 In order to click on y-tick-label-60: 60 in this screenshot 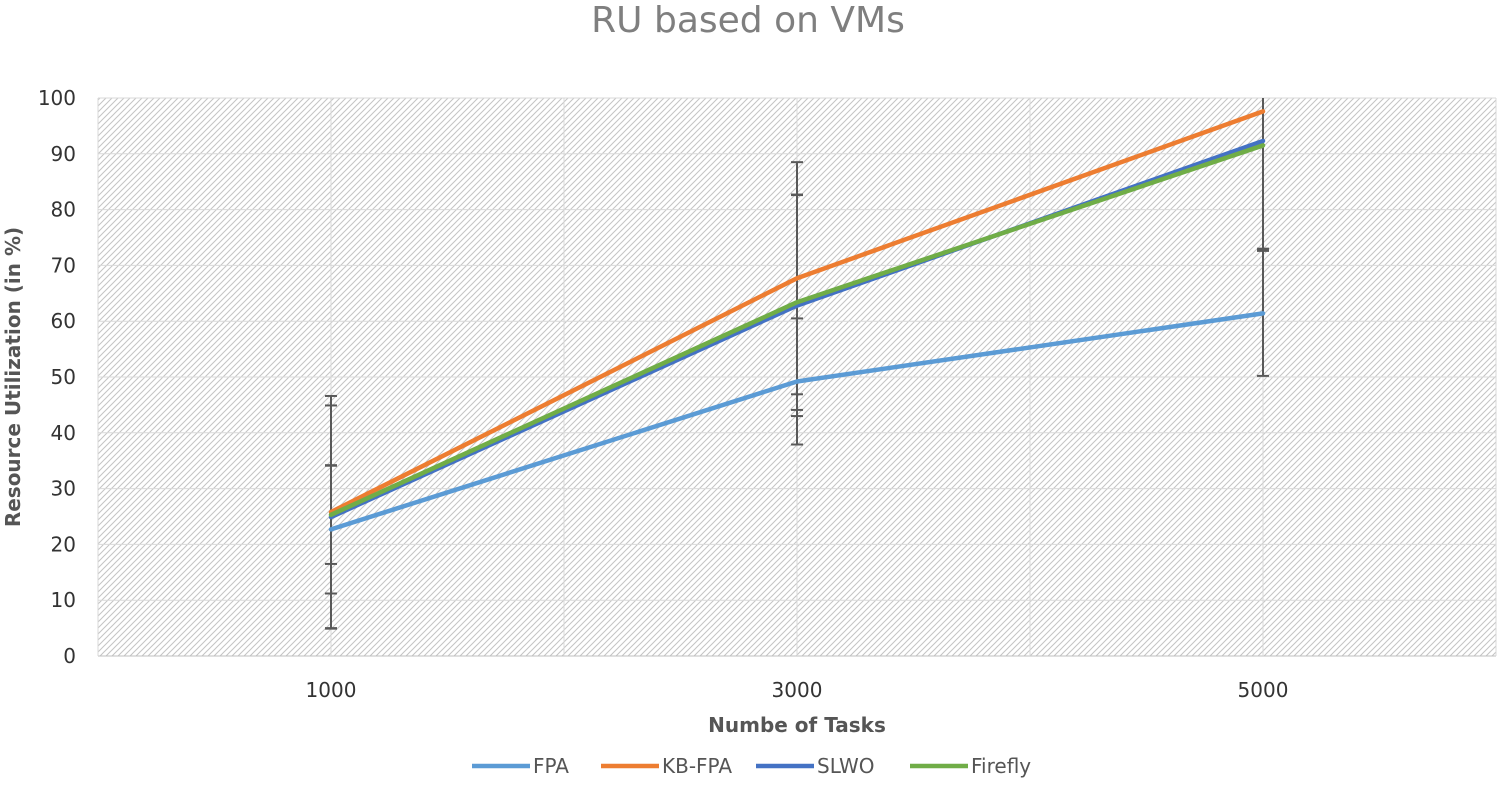, I will do `click(63, 321)`.